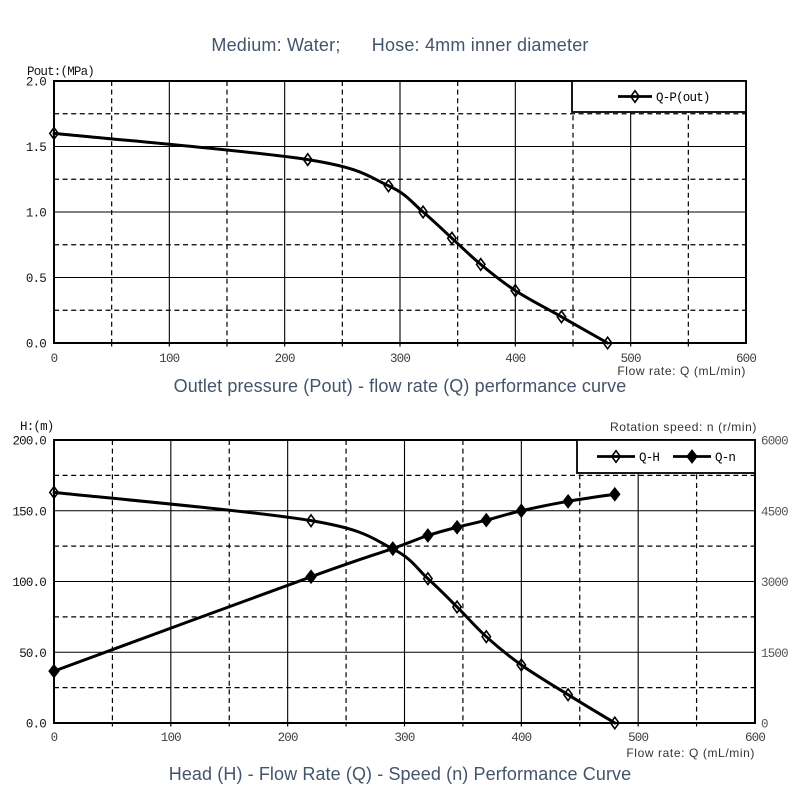  I want to click on y-axis-label: Pout:(MPa), so click(60, 72).